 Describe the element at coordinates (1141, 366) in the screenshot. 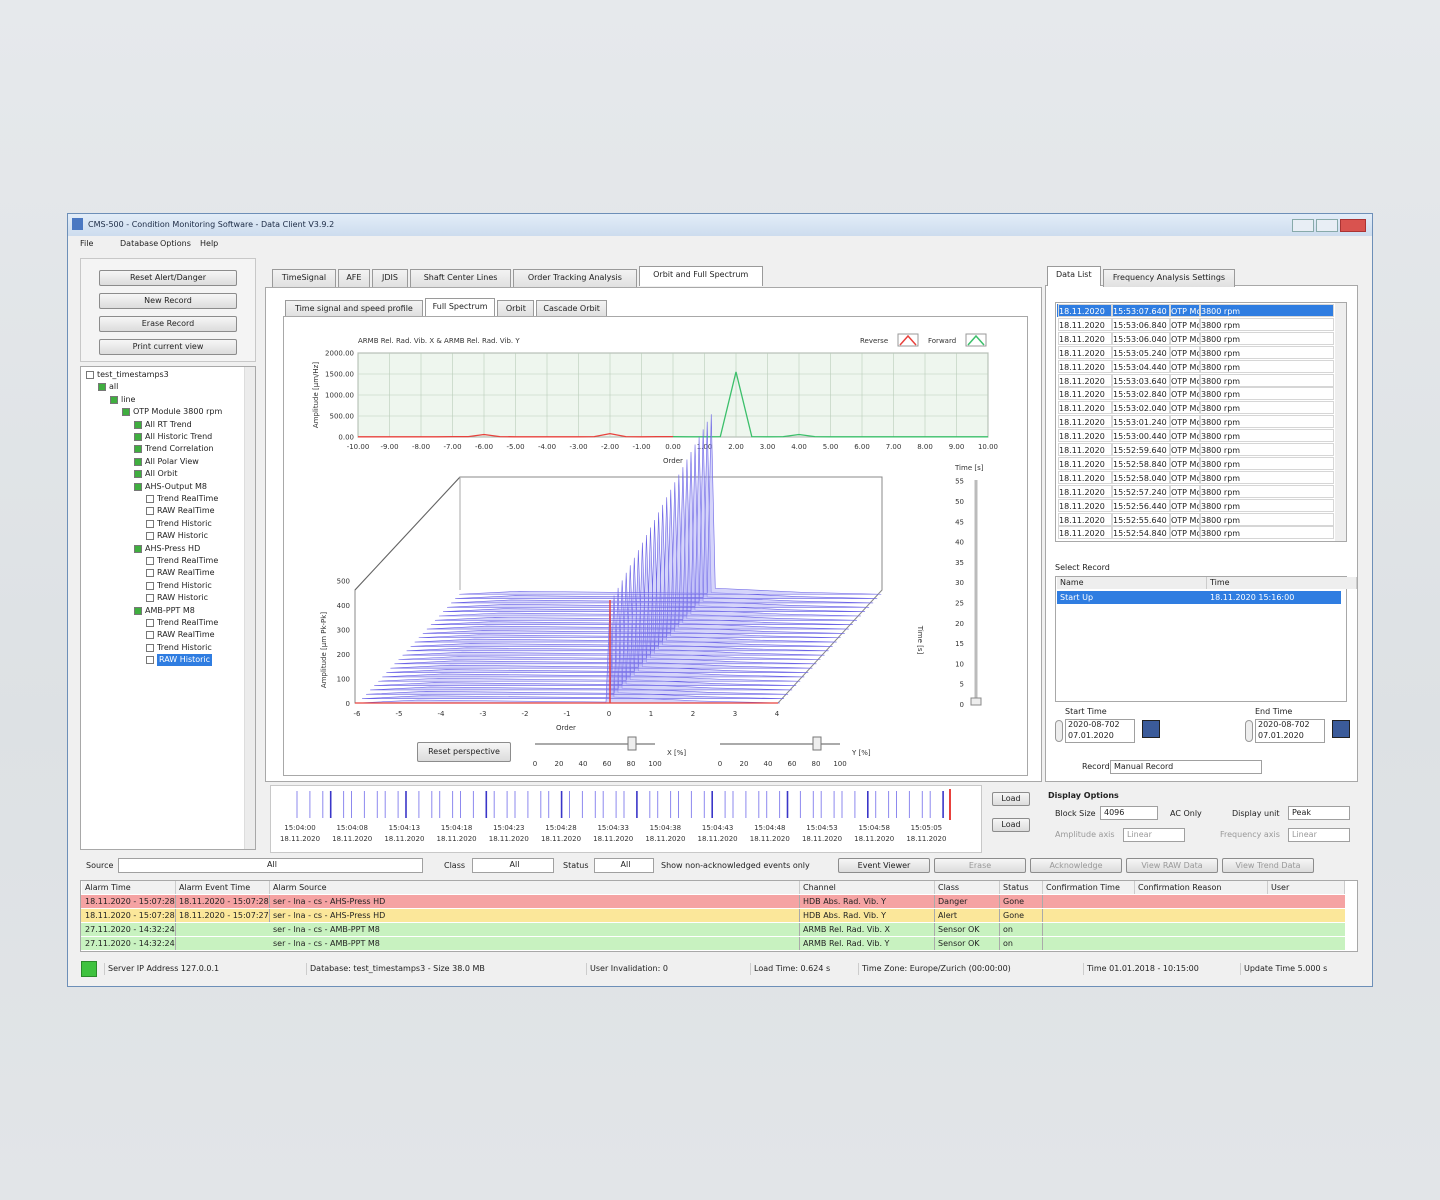

I see `data-list-cell: 15:53:04.440` at that location.